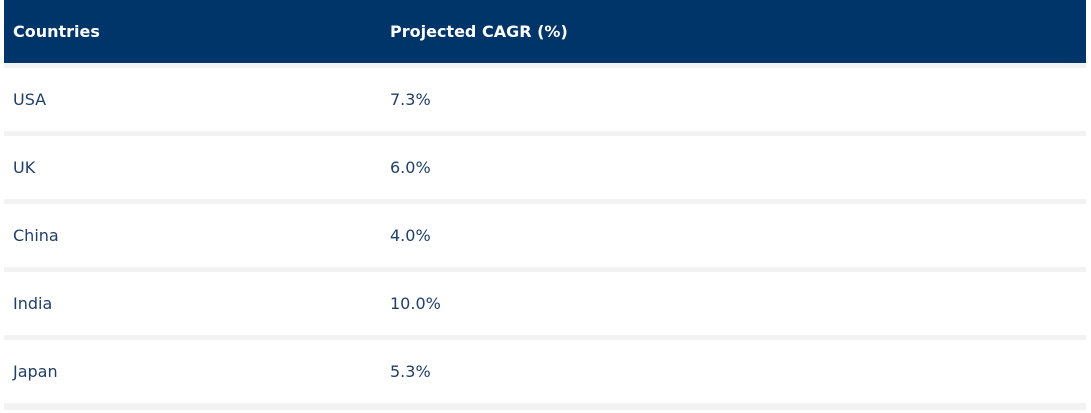 This screenshot has width=1091, height=413. I want to click on country-cell: USA, so click(30, 99).